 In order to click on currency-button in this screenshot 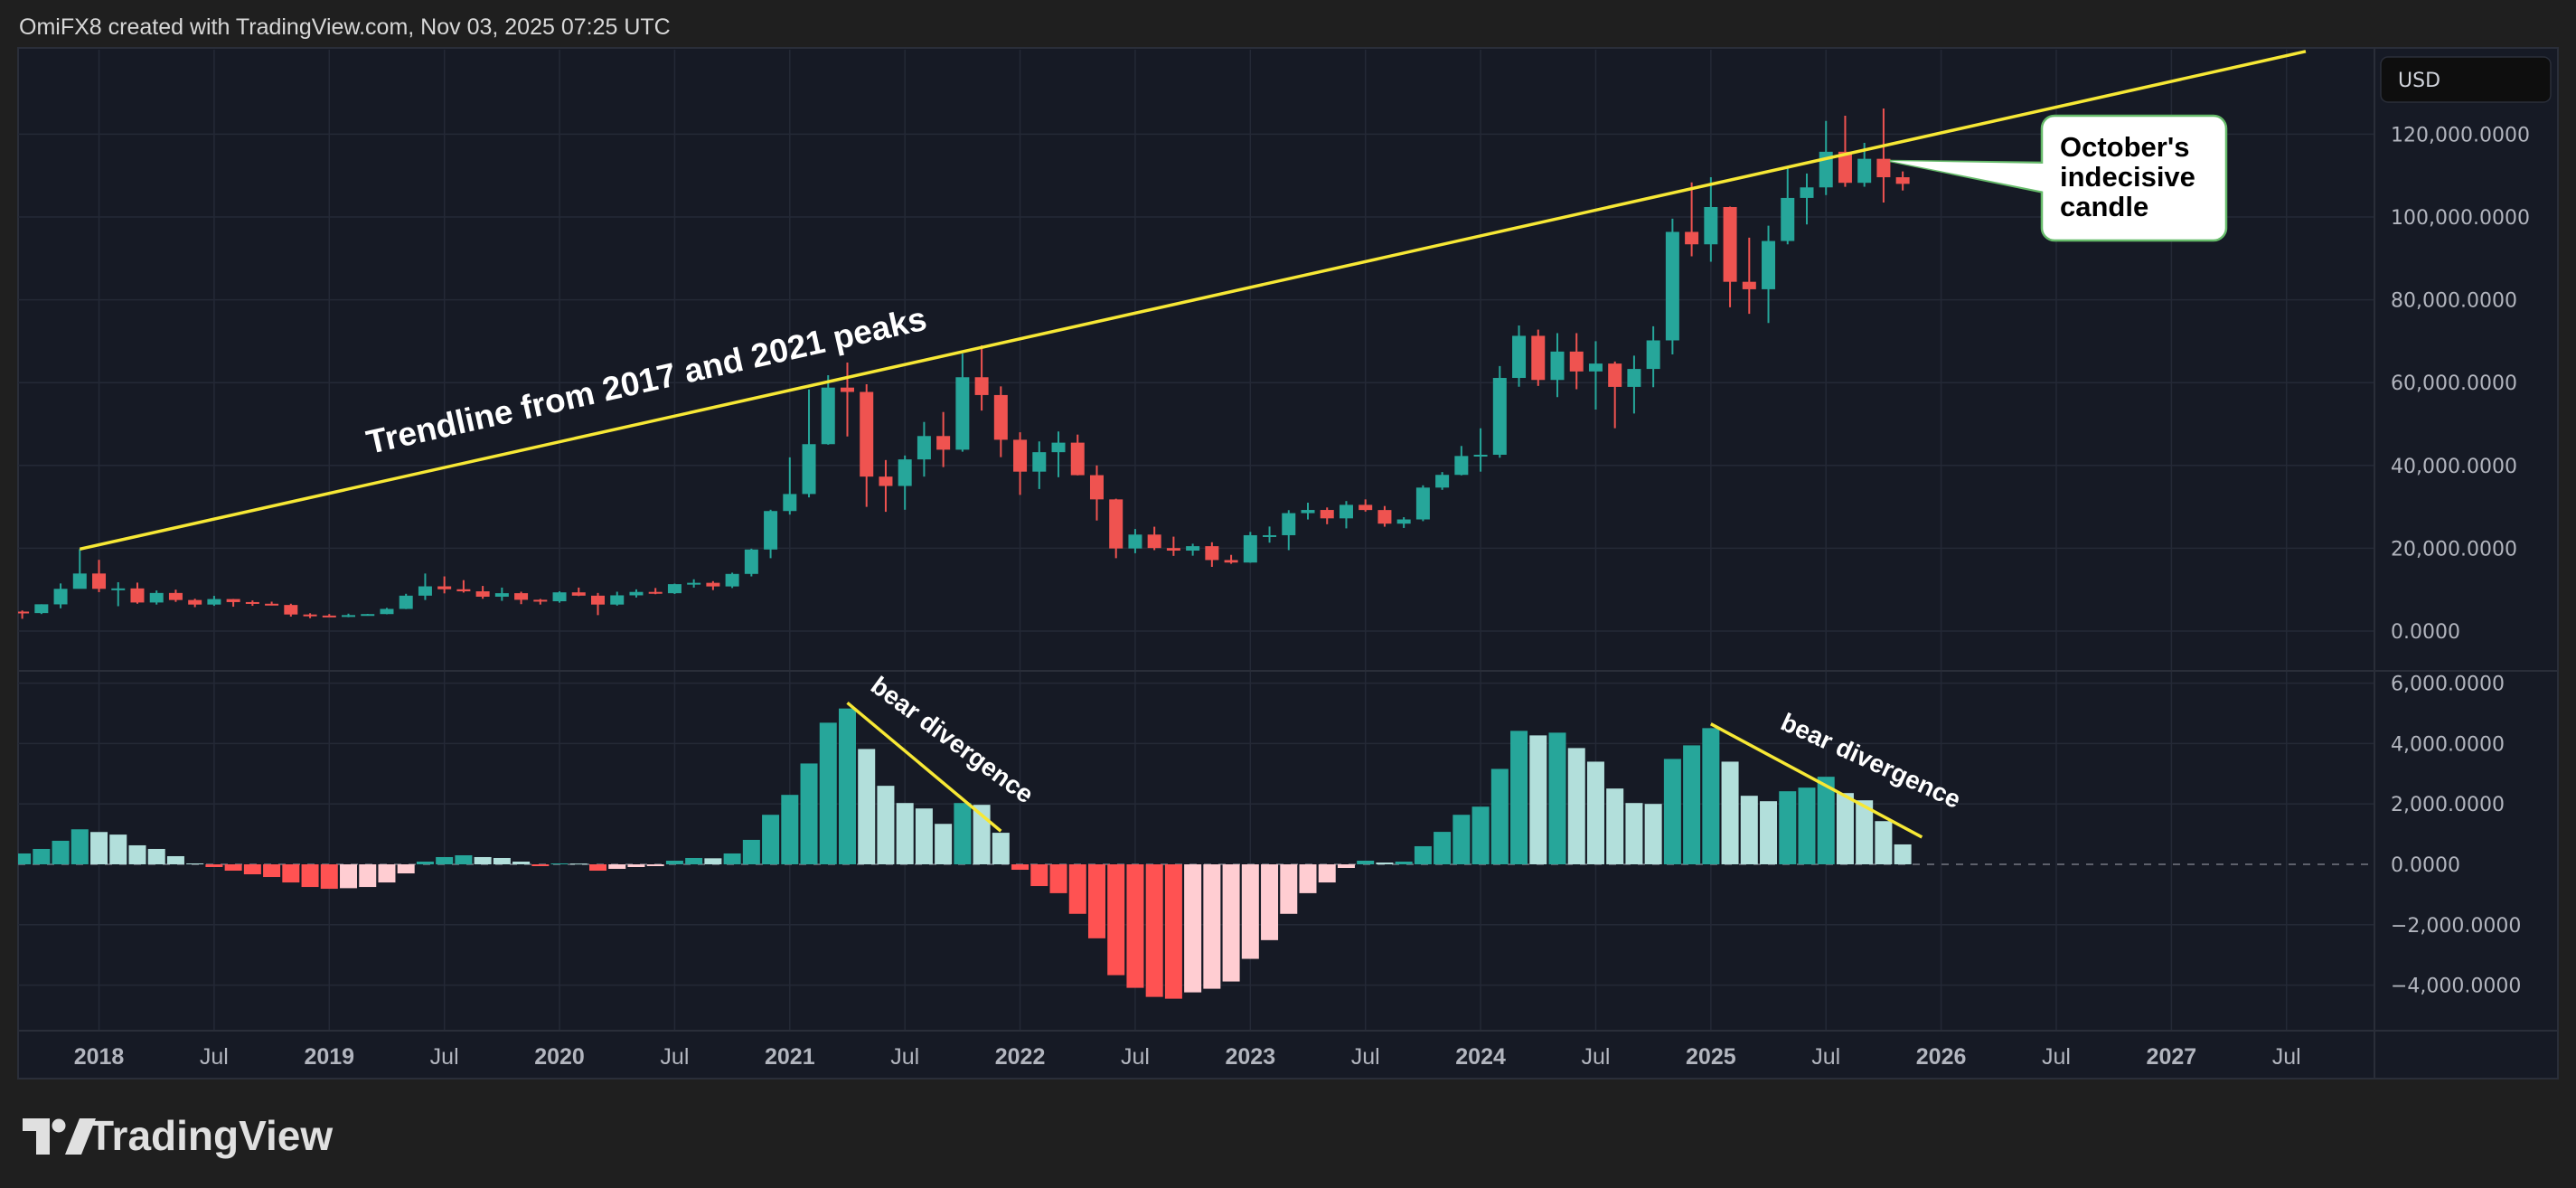, I will do `click(2466, 79)`.